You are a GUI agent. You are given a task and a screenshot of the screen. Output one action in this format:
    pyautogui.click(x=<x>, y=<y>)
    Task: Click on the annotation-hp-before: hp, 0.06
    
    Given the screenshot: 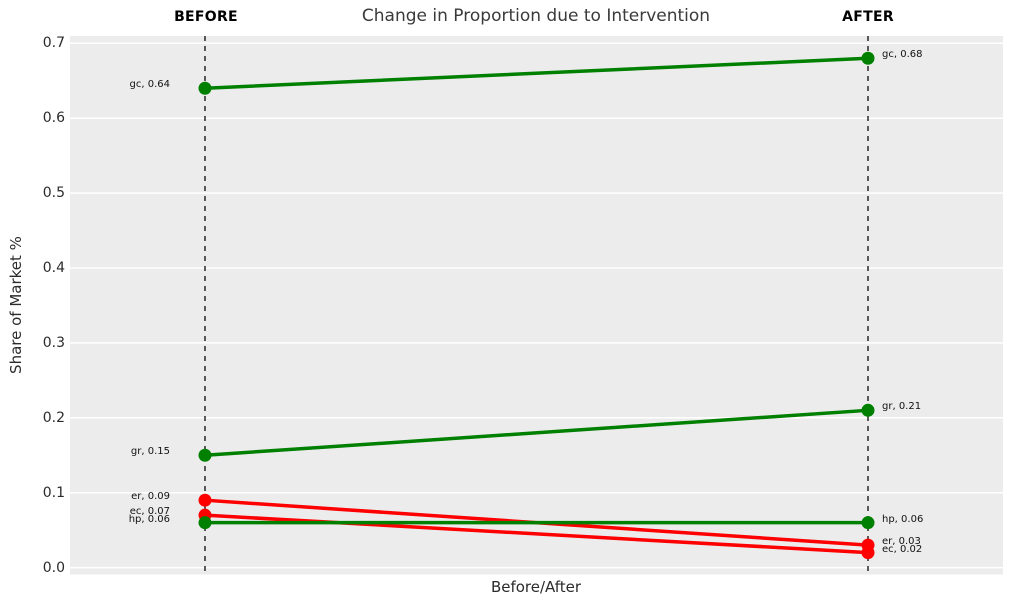 What is the action you would take?
    pyautogui.click(x=149, y=519)
    